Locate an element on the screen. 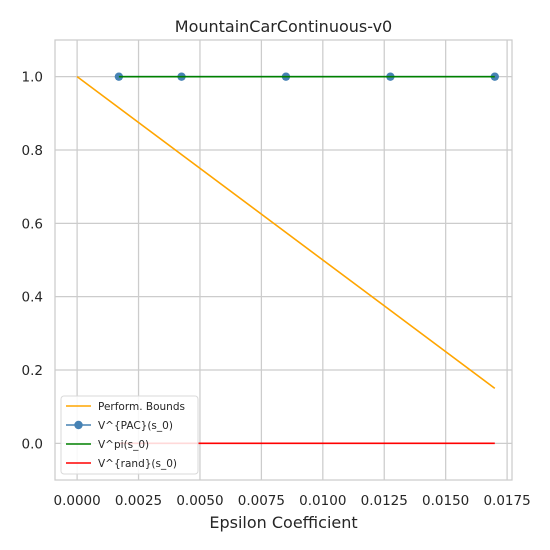 The width and height of the screenshot is (550, 550). legend-item: V^{PAC}(s_0) is located at coordinates (119, 426).